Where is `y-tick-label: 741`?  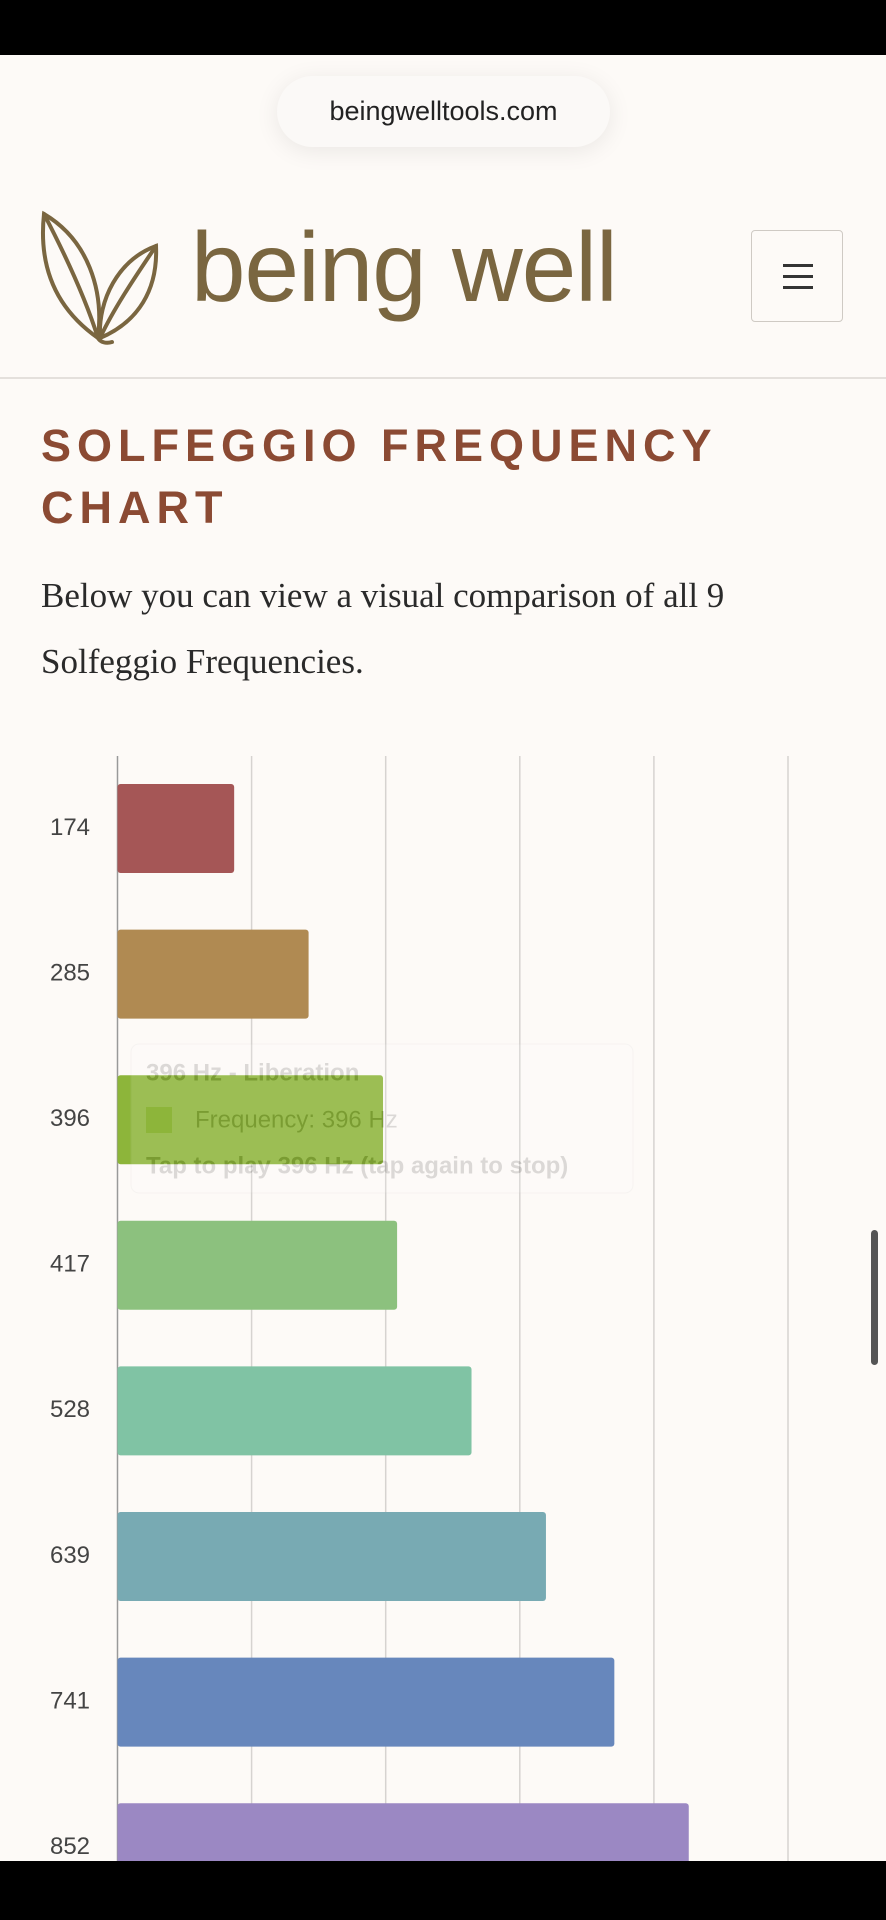
y-tick-label: 741 is located at coordinates (70, 1700).